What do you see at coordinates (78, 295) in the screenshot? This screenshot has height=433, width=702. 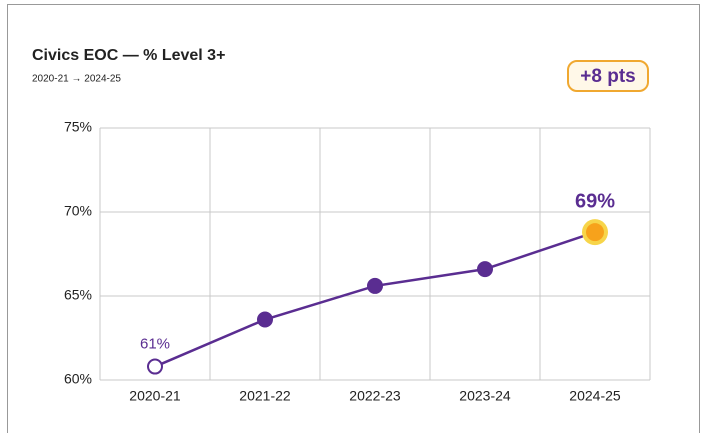 I see `y-tick-label: 65%` at bounding box center [78, 295].